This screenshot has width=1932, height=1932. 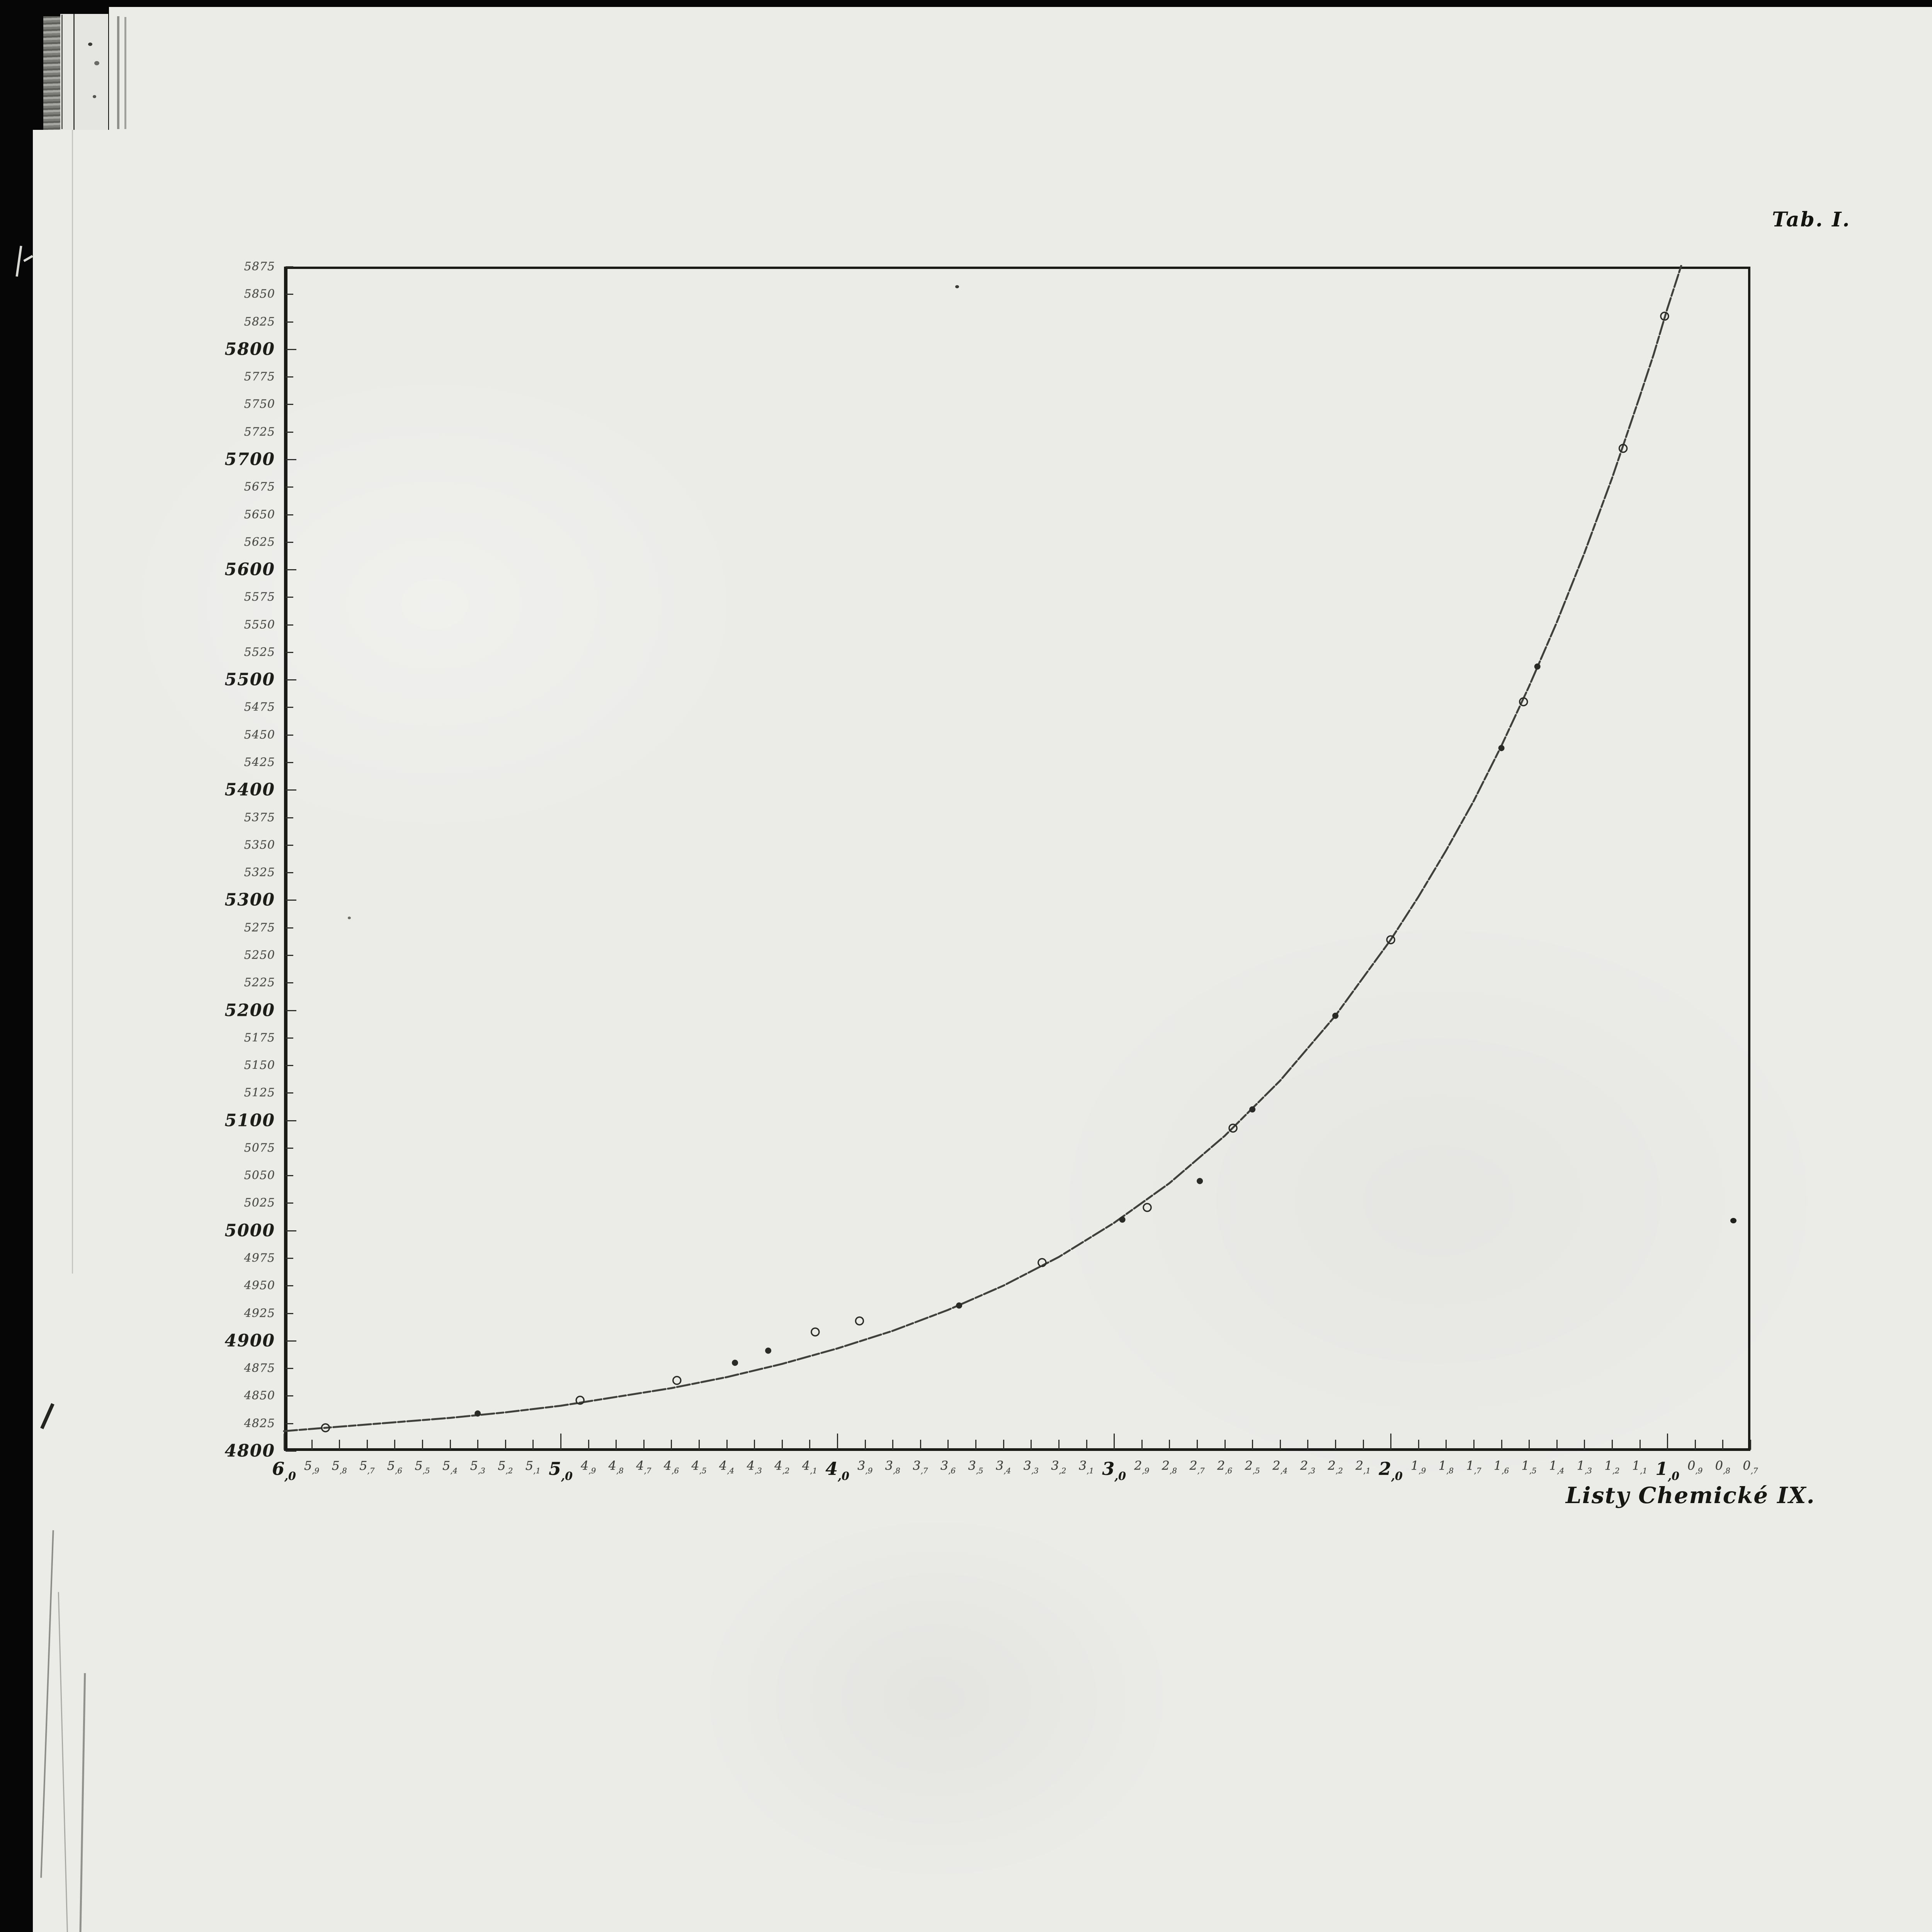 I want to click on y-tick-label: 5050, so click(x=259, y=1175).